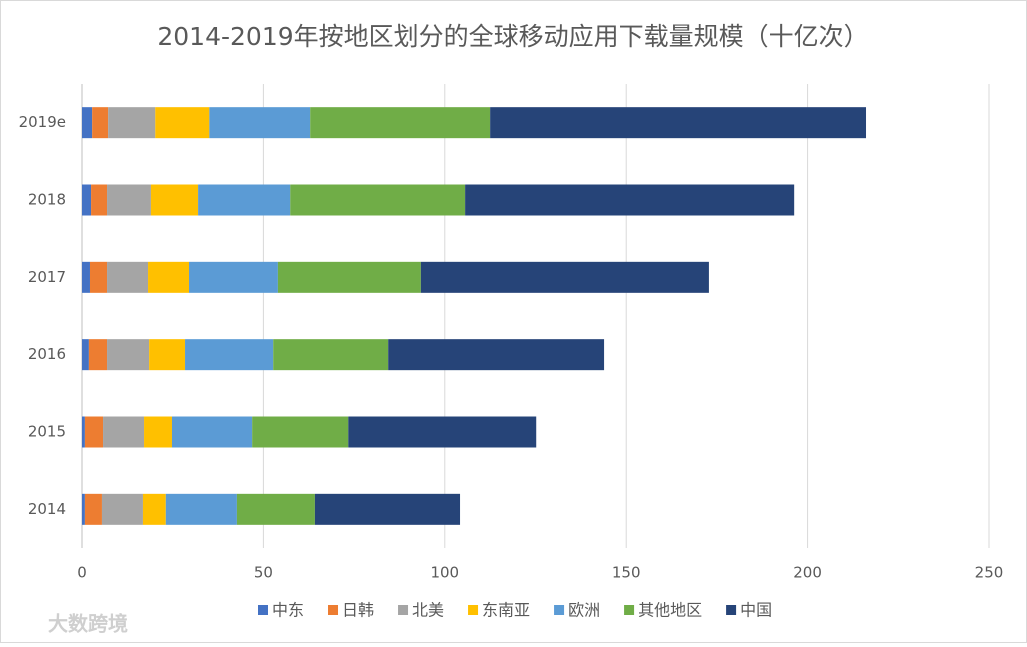 The height and width of the screenshot is (647, 1027). What do you see at coordinates (47, 277) in the screenshot?
I see `y-tick-label: 2017` at bounding box center [47, 277].